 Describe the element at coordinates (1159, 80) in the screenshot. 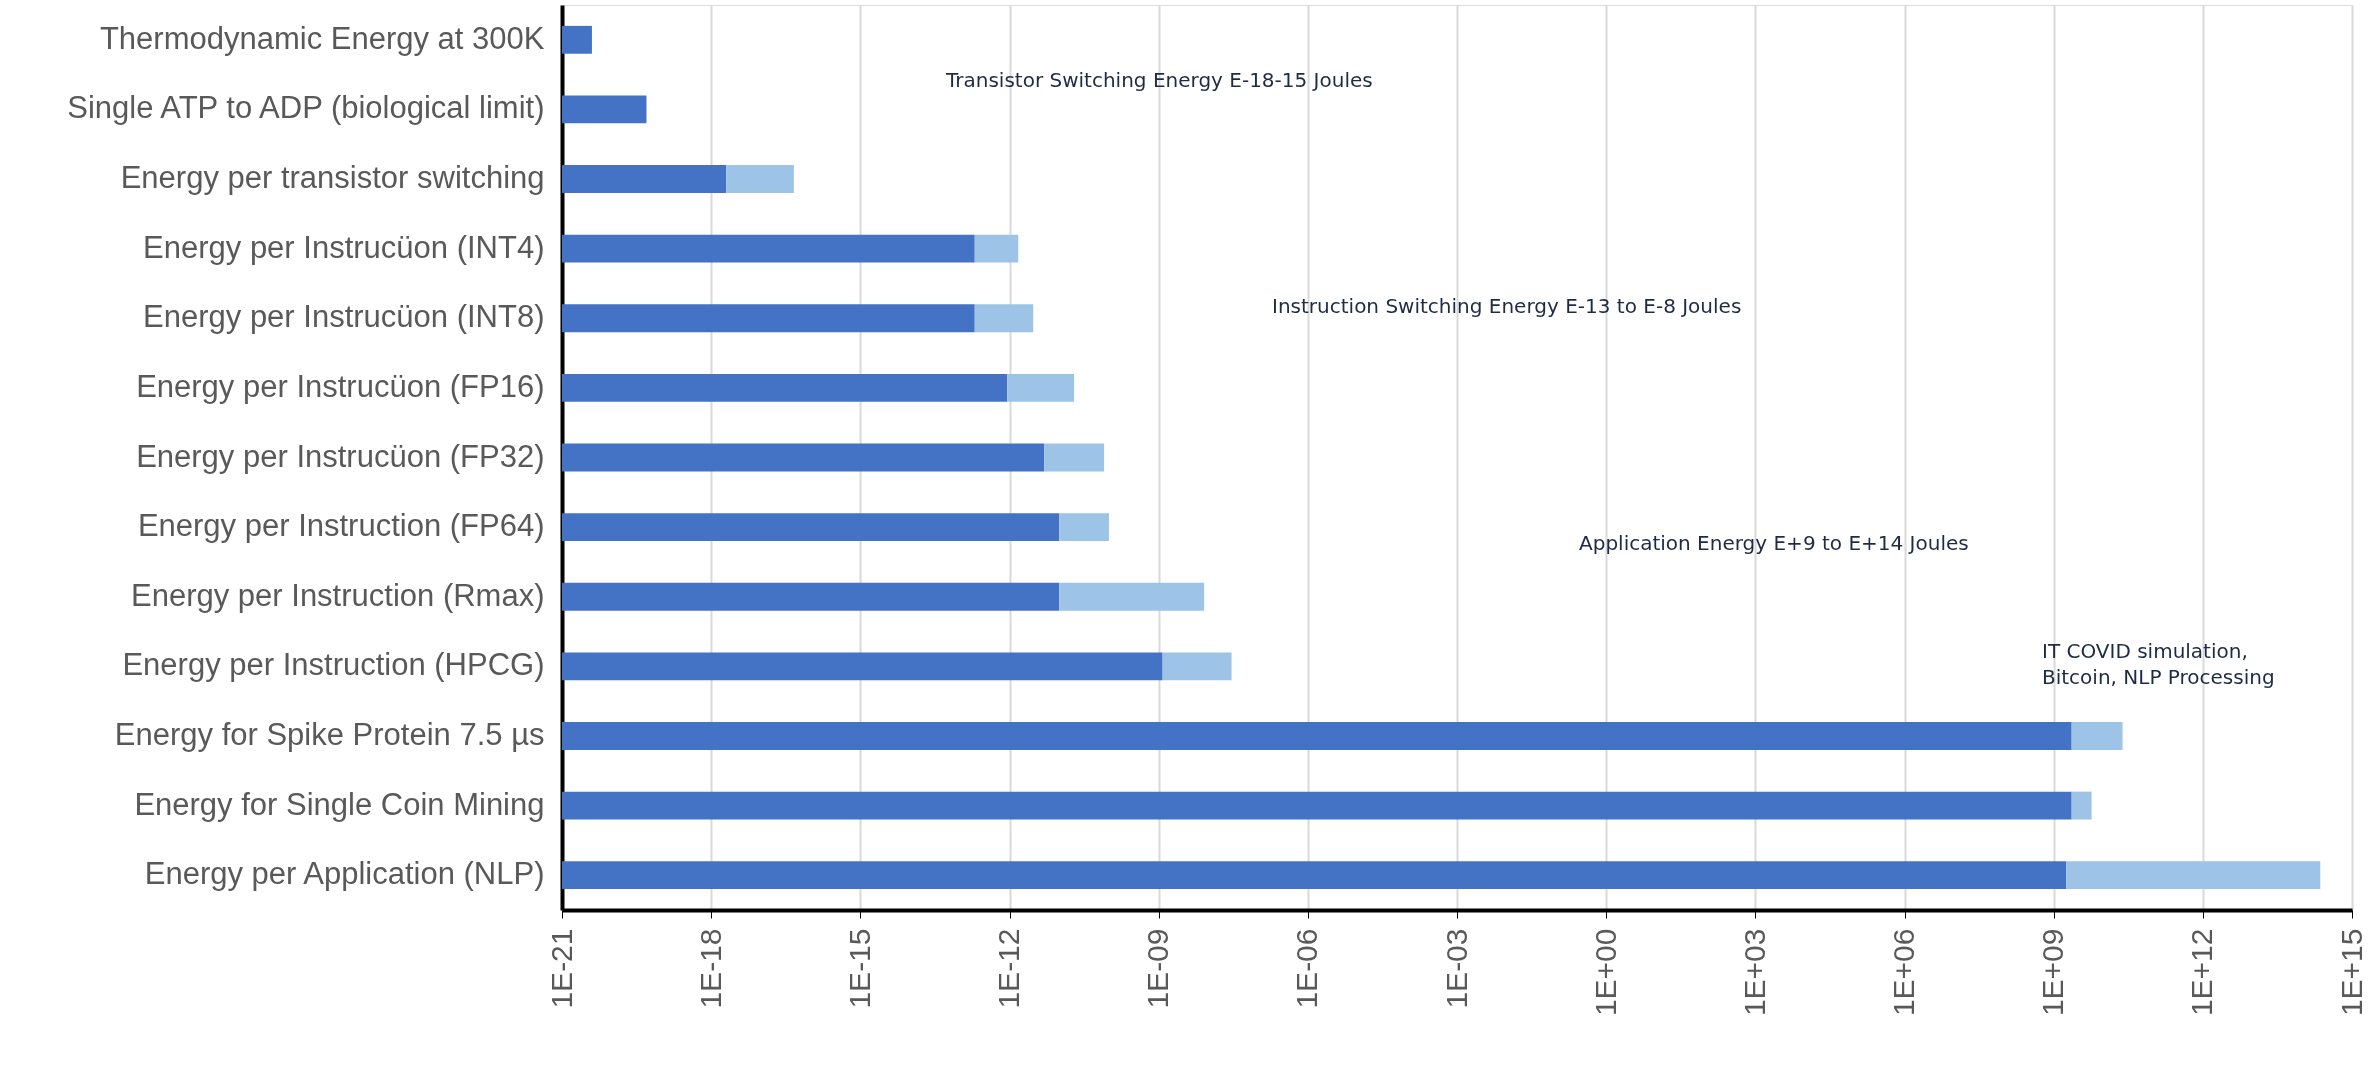

I see `annotation: Transistor Switching Energy E-18-15 Joules` at that location.